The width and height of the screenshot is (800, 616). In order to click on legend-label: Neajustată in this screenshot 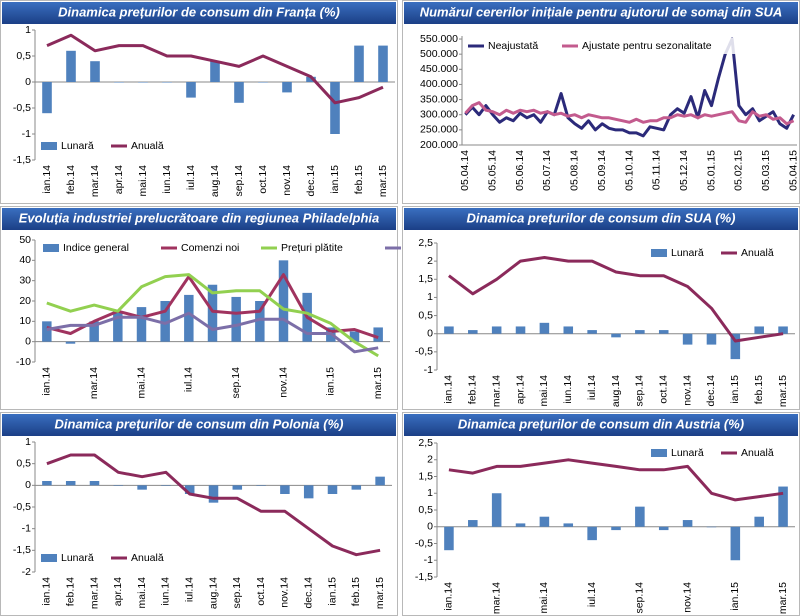, I will do `click(513, 46)`.